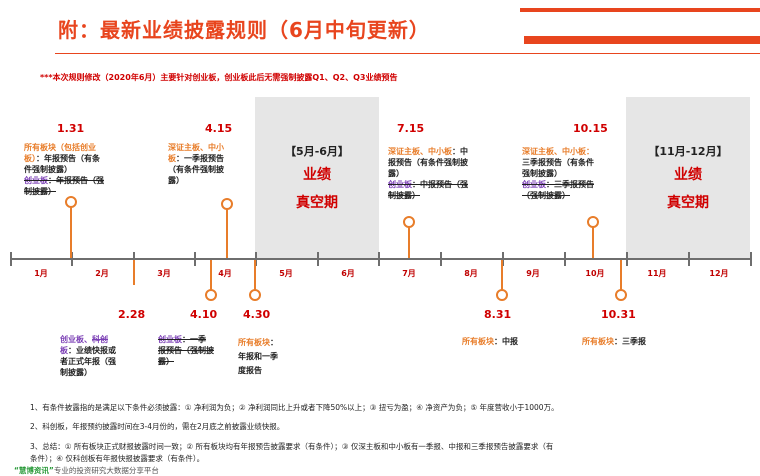 Image resolution: width=760 pixels, height=476 pixels. I want to click on note-text: ：中报, so click(506, 341).